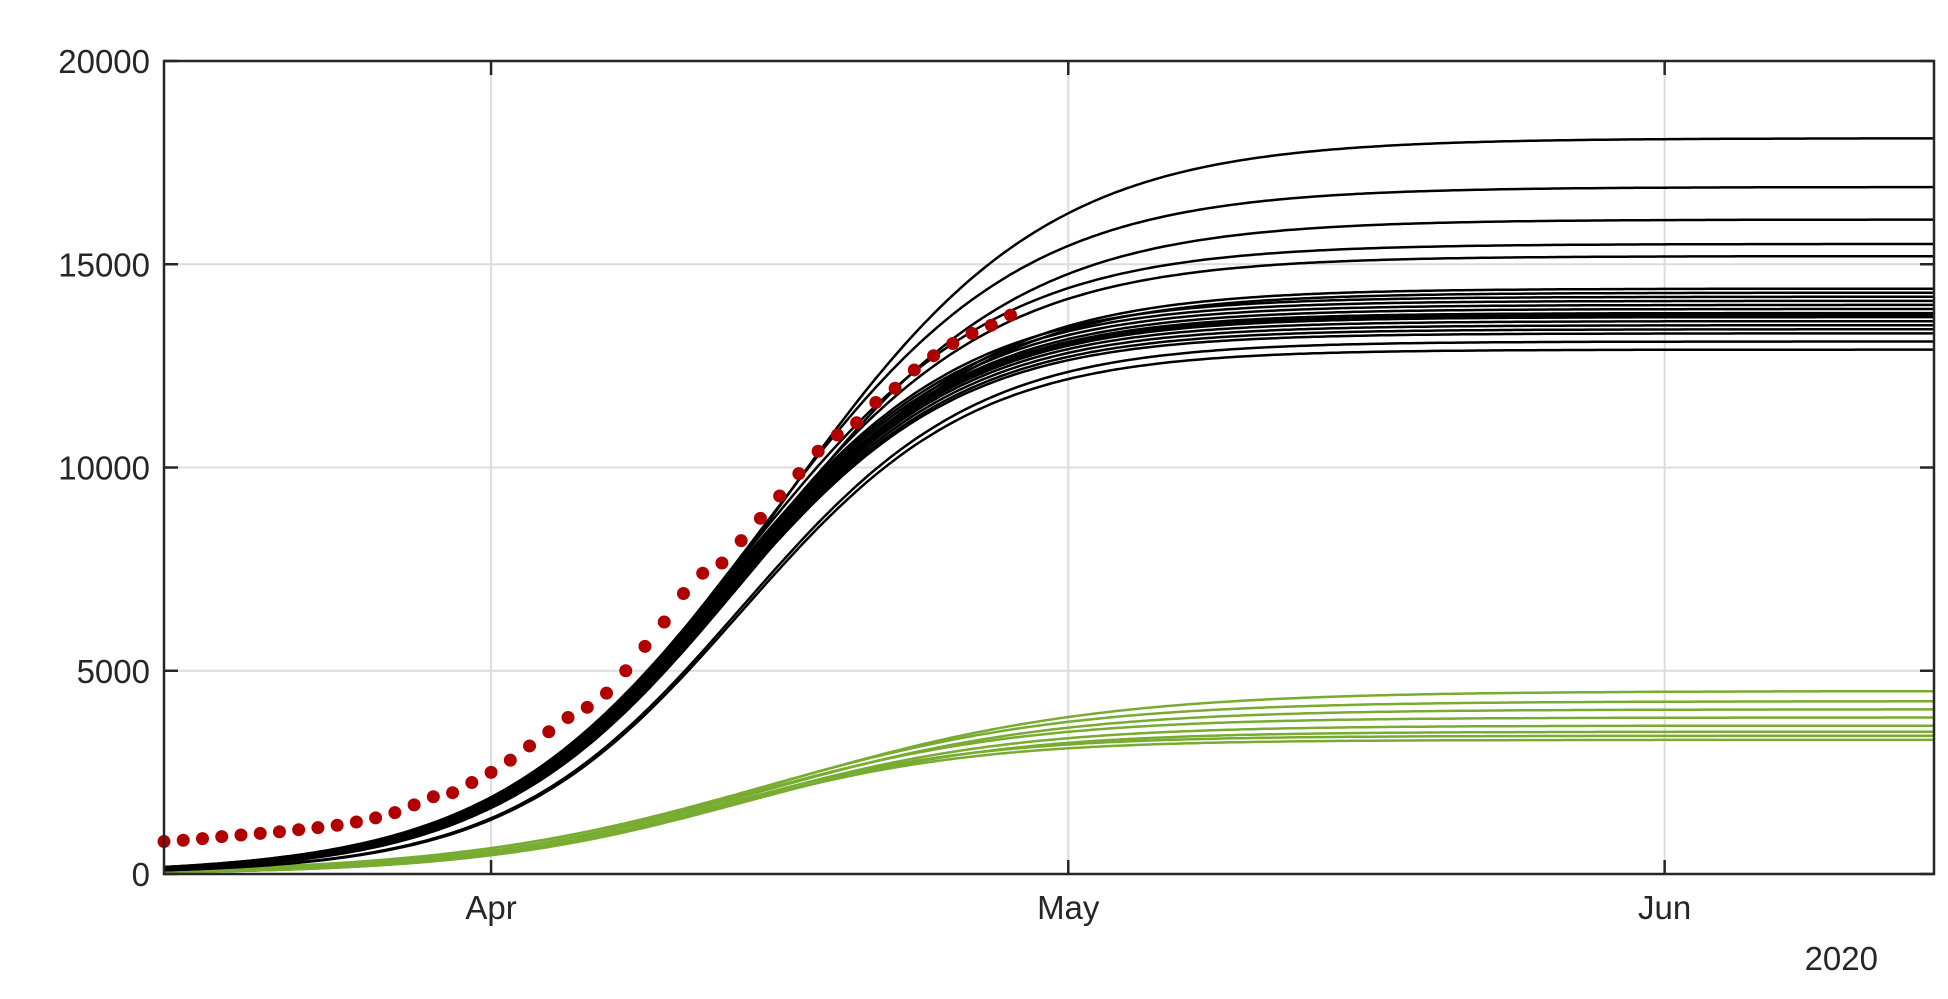  Describe the element at coordinates (104, 61) in the screenshot. I see `y-tick-label: 20000` at that location.